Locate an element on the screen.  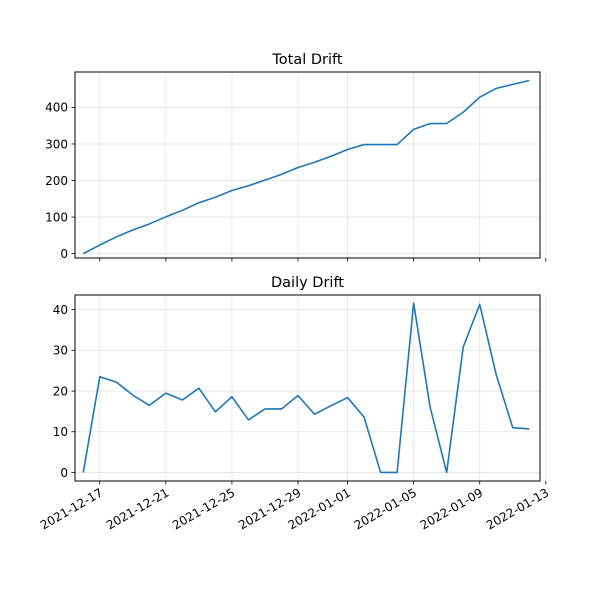
total-drift-y-tick-label: 300 is located at coordinates (56, 144).